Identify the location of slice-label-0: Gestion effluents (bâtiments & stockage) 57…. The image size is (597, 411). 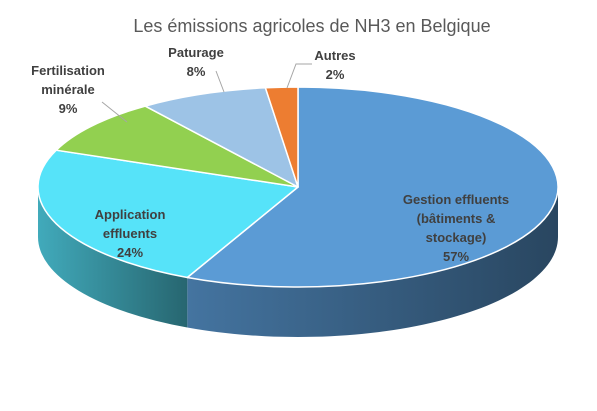
(456, 228).